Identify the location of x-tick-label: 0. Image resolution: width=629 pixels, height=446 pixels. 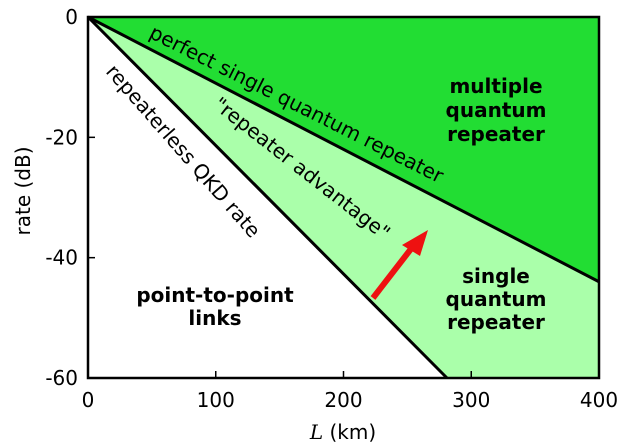
(88, 400).